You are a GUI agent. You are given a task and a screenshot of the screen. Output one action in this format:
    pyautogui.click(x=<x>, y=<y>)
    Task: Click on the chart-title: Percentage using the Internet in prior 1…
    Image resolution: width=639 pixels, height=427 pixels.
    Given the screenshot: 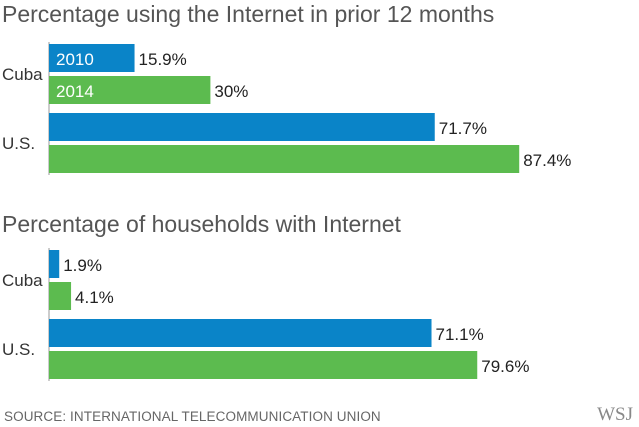 What is the action you would take?
    pyautogui.click(x=248, y=14)
    